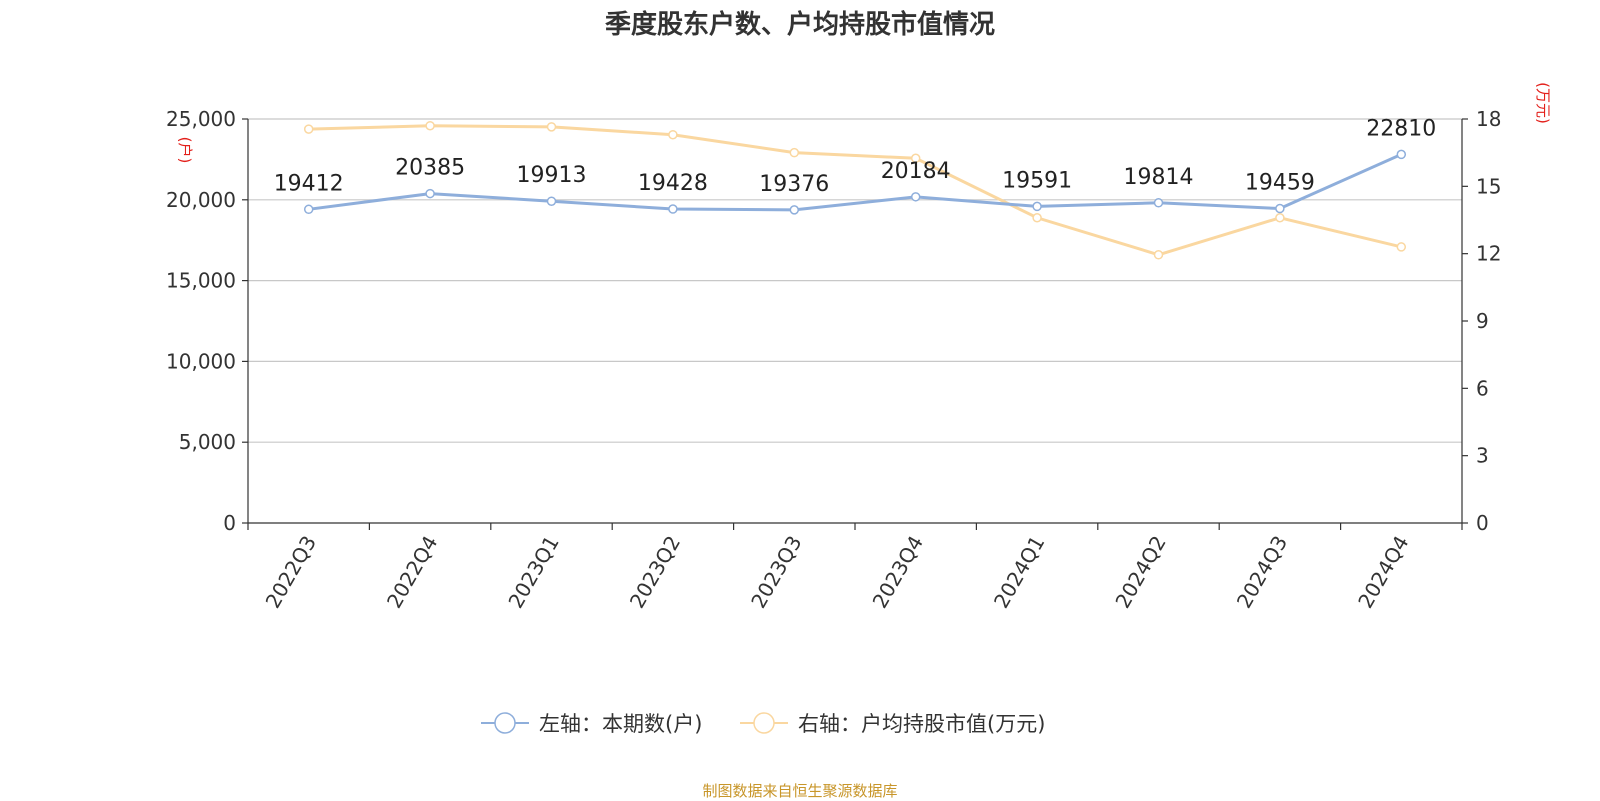 The height and width of the screenshot is (801, 1600). What do you see at coordinates (800, 791) in the screenshot?
I see `source-note: 制图数据来自恒生聚源数据库` at bounding box center [800, 791].